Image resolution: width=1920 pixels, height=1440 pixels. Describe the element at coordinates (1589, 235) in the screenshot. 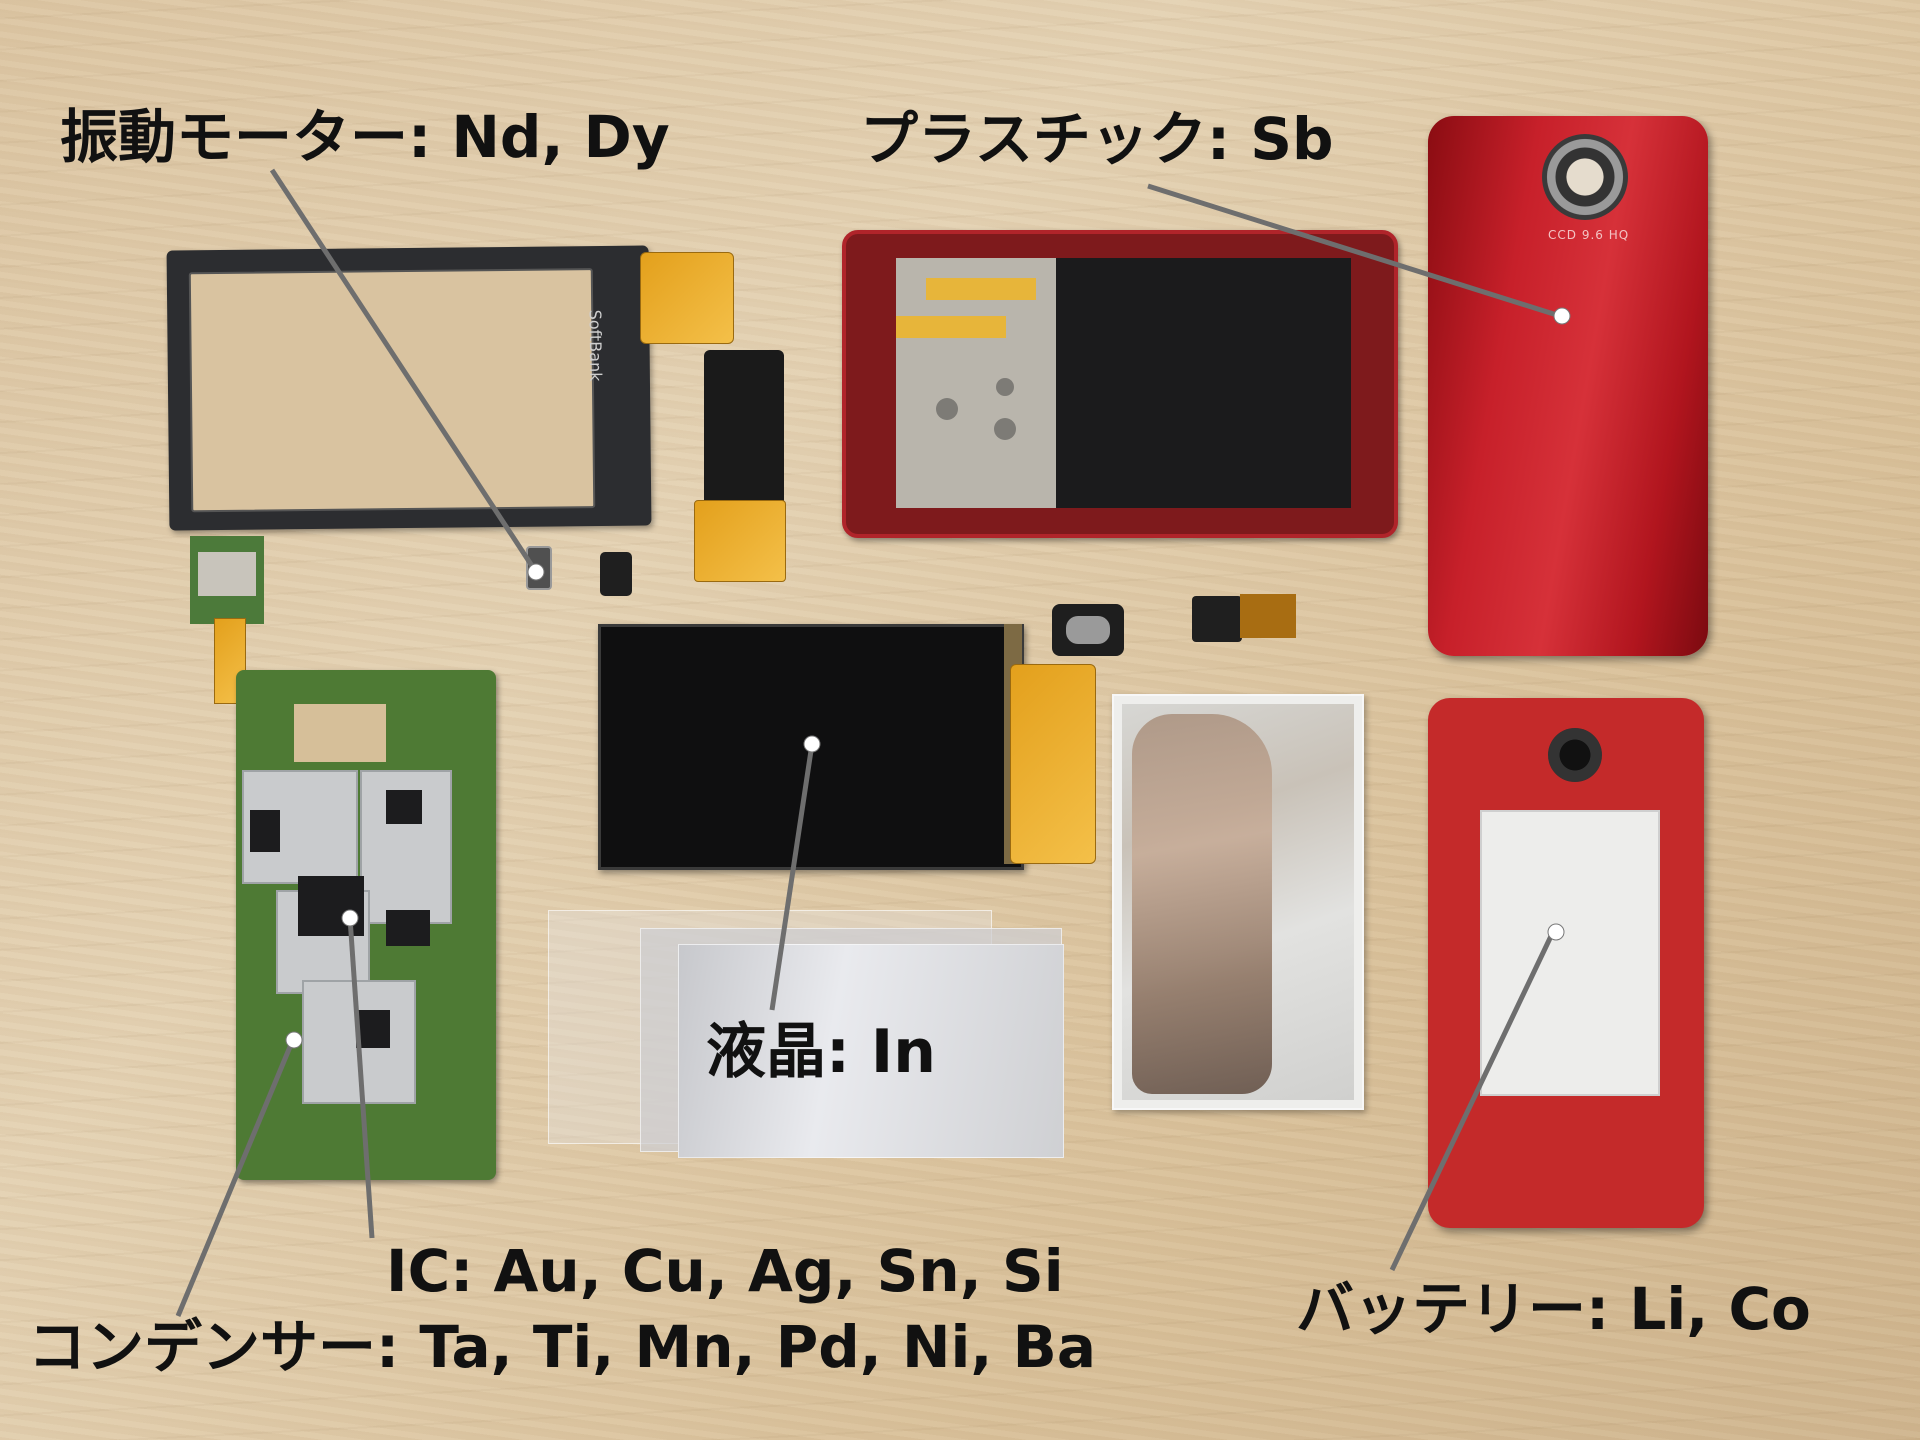

I see `back-cover-text: CCD 9.6 HQ` at that location.